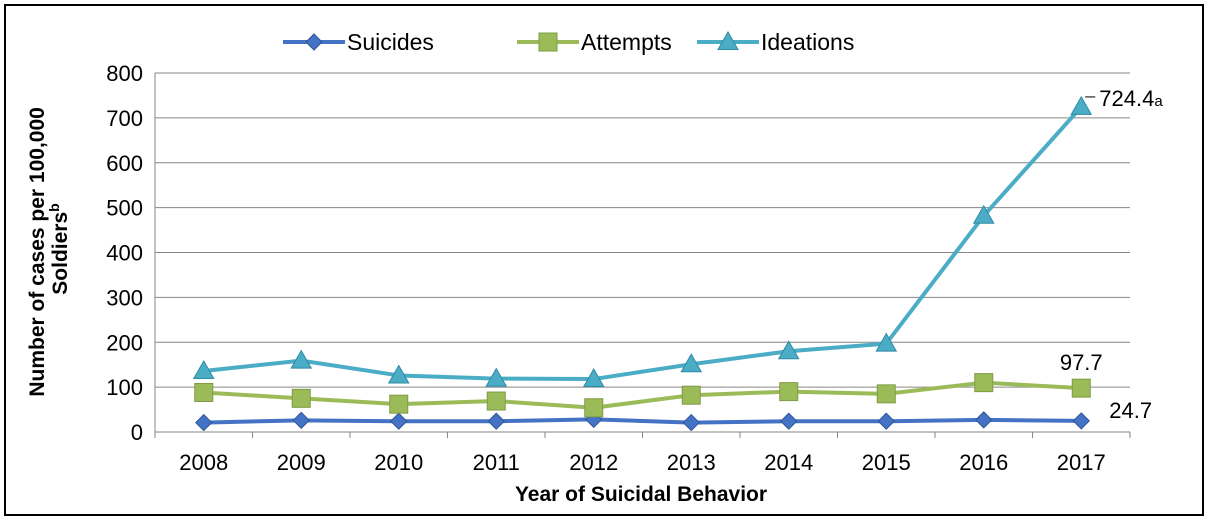 This screenshot has width=1214, height=525. Describe the element at coordinates (301, 462) in the screenshot. I see `x-tick-label: 2009` at that location.